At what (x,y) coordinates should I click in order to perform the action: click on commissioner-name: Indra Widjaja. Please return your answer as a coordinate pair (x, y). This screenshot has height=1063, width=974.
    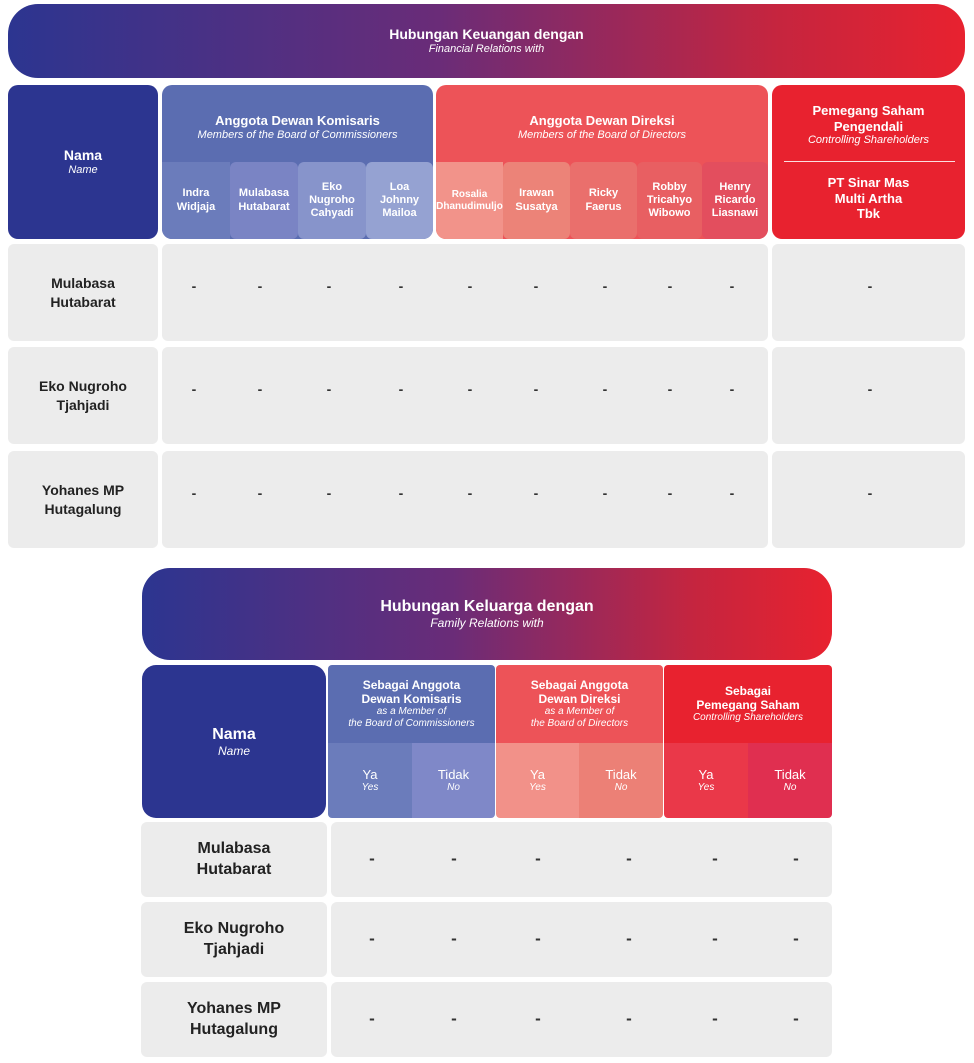
    Looking at the image, I should click on (196, 200).